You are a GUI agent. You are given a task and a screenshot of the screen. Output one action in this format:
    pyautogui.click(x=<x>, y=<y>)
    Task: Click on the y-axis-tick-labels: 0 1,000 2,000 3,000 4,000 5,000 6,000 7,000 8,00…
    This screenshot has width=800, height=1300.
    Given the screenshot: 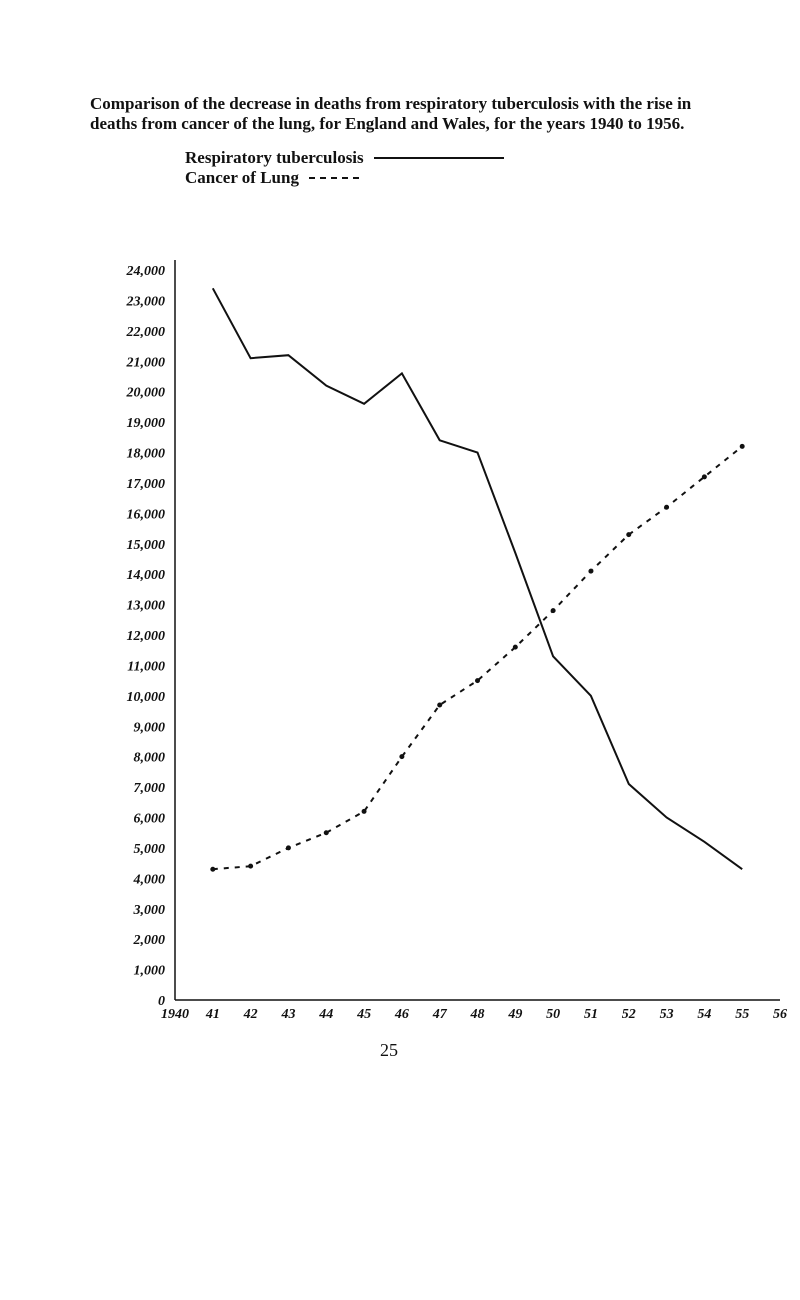 What is the action you would take?
    pyautogui.click(x=146, y=636)
    